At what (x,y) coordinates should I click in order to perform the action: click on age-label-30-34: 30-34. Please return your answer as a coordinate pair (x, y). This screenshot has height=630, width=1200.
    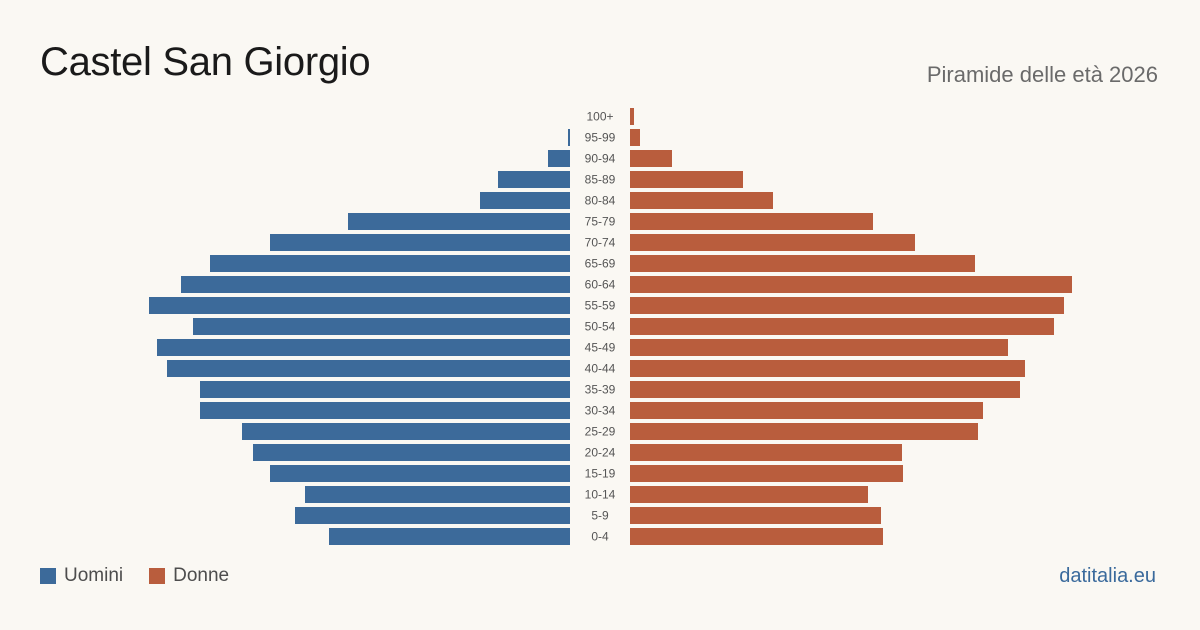
    Looking at the image, I should click on (600, 411).